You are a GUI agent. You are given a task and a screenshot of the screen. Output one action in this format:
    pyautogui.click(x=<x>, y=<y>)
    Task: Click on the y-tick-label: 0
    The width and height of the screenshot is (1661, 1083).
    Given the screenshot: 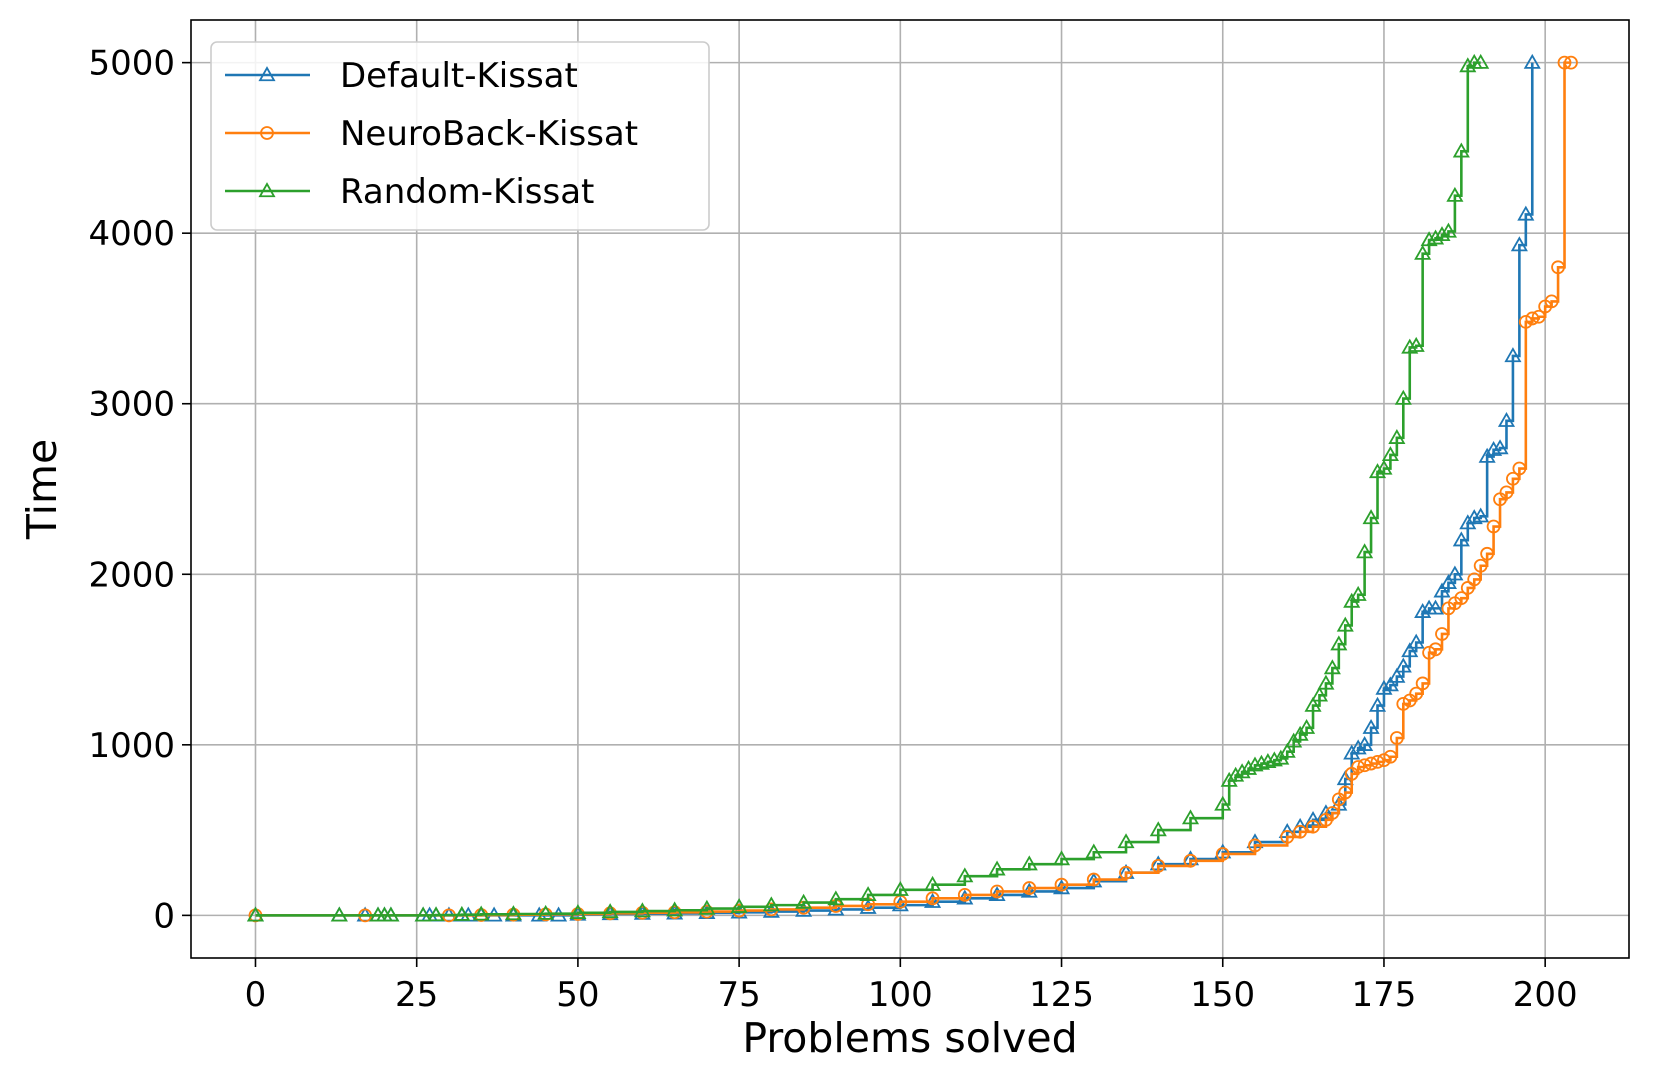 What is the action you would take?
    pyautogui.click(x=164, y=916)
    